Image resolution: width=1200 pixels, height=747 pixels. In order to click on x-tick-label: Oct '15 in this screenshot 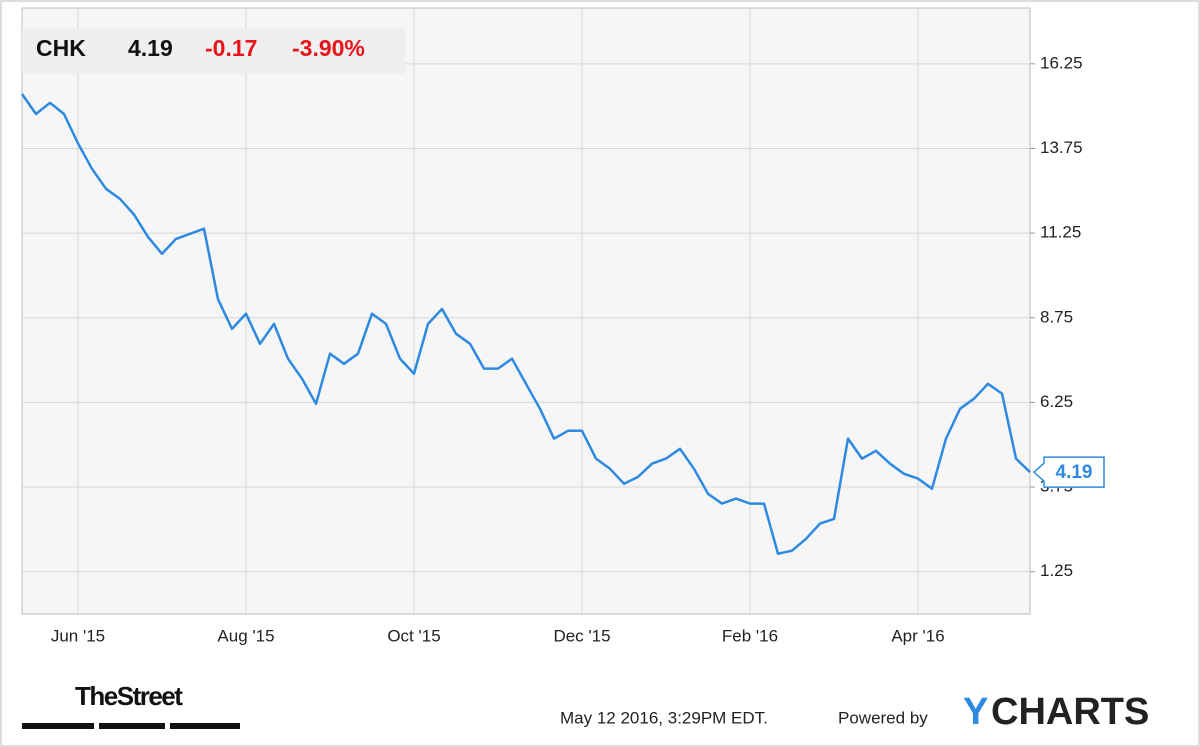, I will do `click(413, 635)`.